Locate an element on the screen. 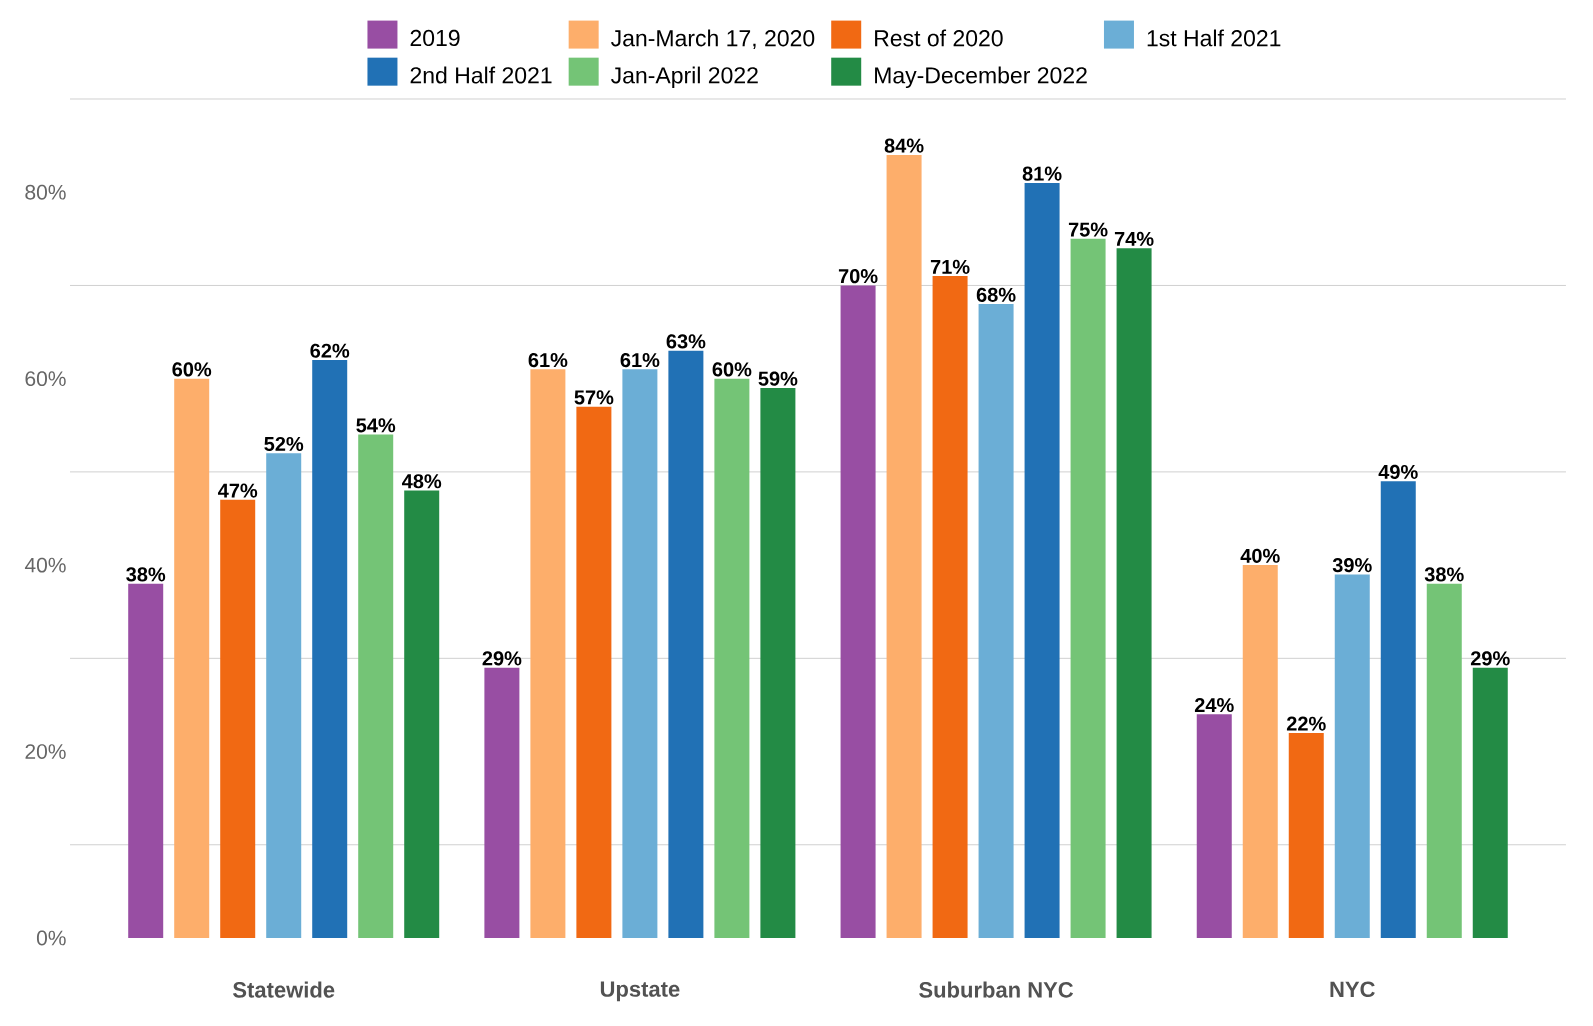 The width and height of the screenshot is (1593, 1026). data-label: 74% is located at coordinates (1134, 238).